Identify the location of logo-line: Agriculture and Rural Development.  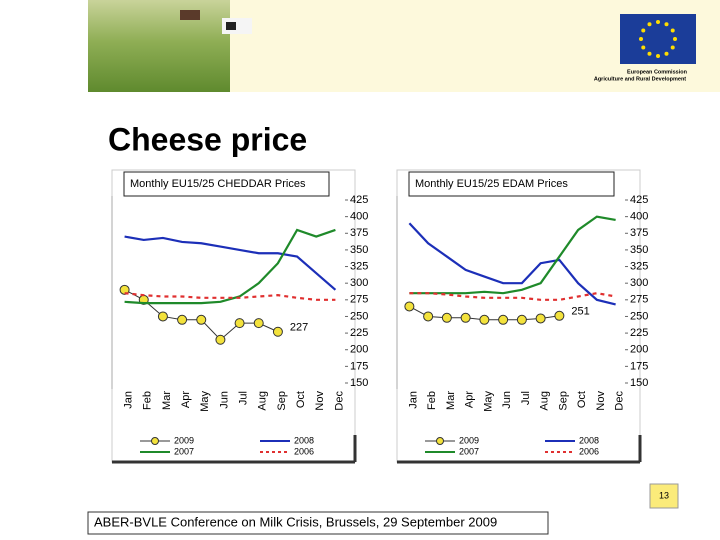
(640, 79).